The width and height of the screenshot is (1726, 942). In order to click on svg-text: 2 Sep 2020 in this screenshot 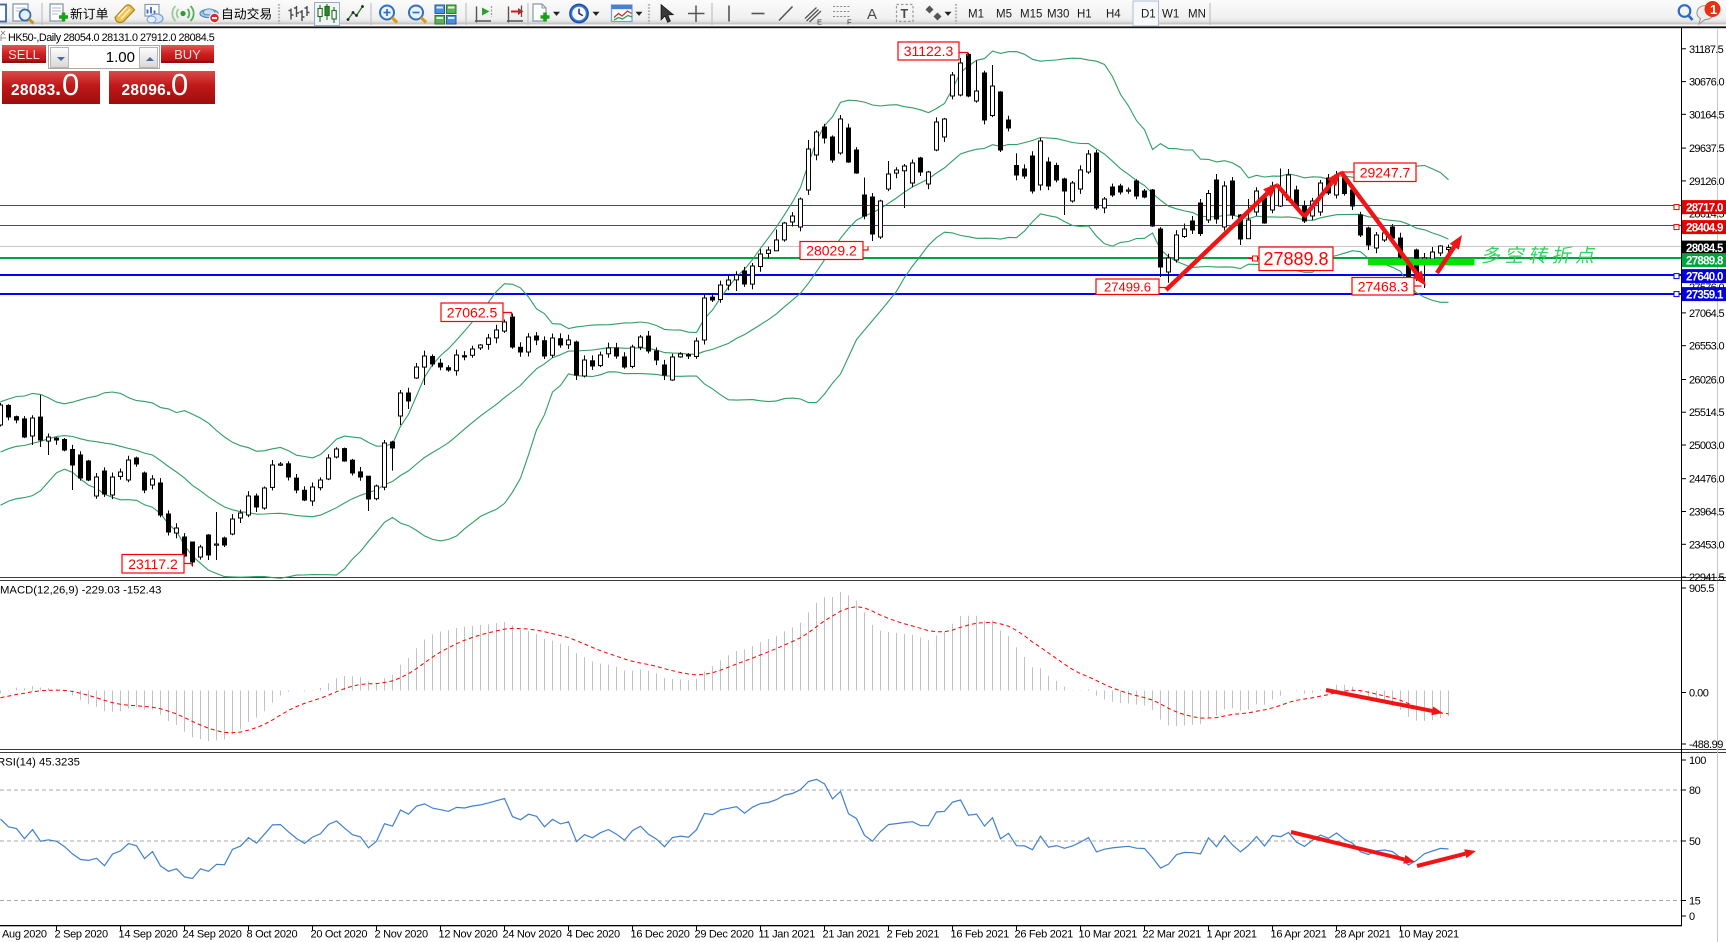, I will do `click(81, 935)`.